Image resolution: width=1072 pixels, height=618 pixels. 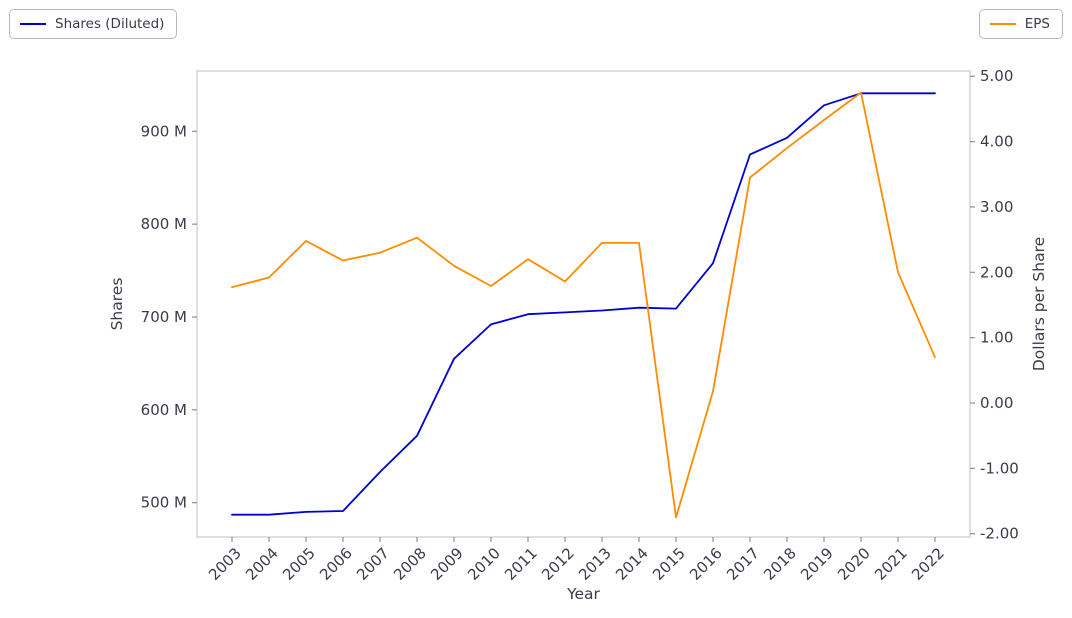 What do you see at coordinates (33, 24) in the screenshot?
I see `shares-line-sample` at bounding box center [33, 24].